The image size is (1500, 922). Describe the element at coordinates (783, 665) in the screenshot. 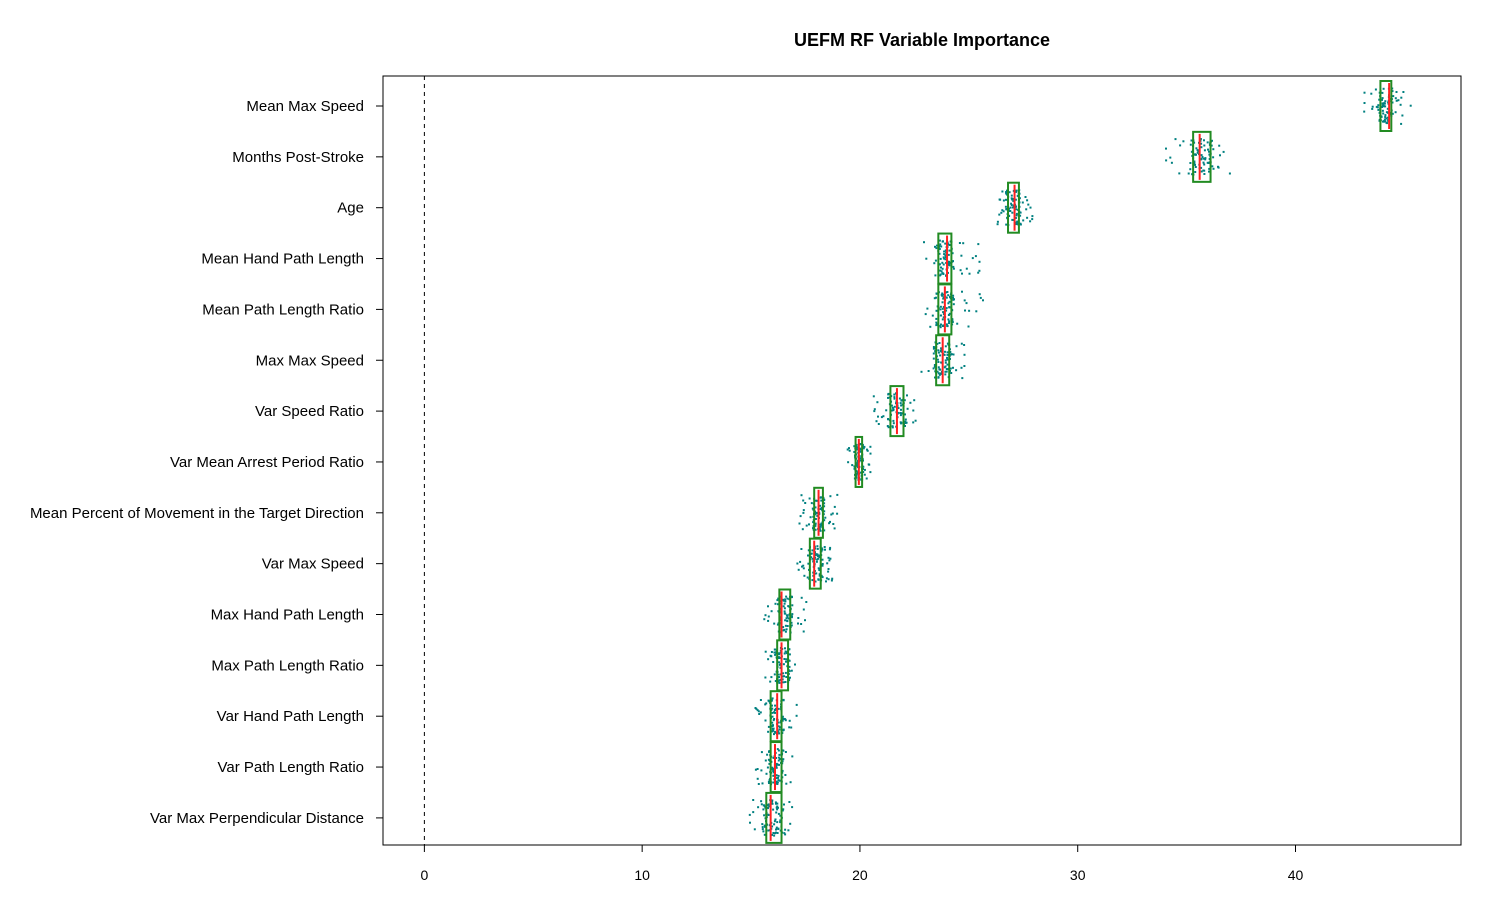

I see `importance-box` at that location.